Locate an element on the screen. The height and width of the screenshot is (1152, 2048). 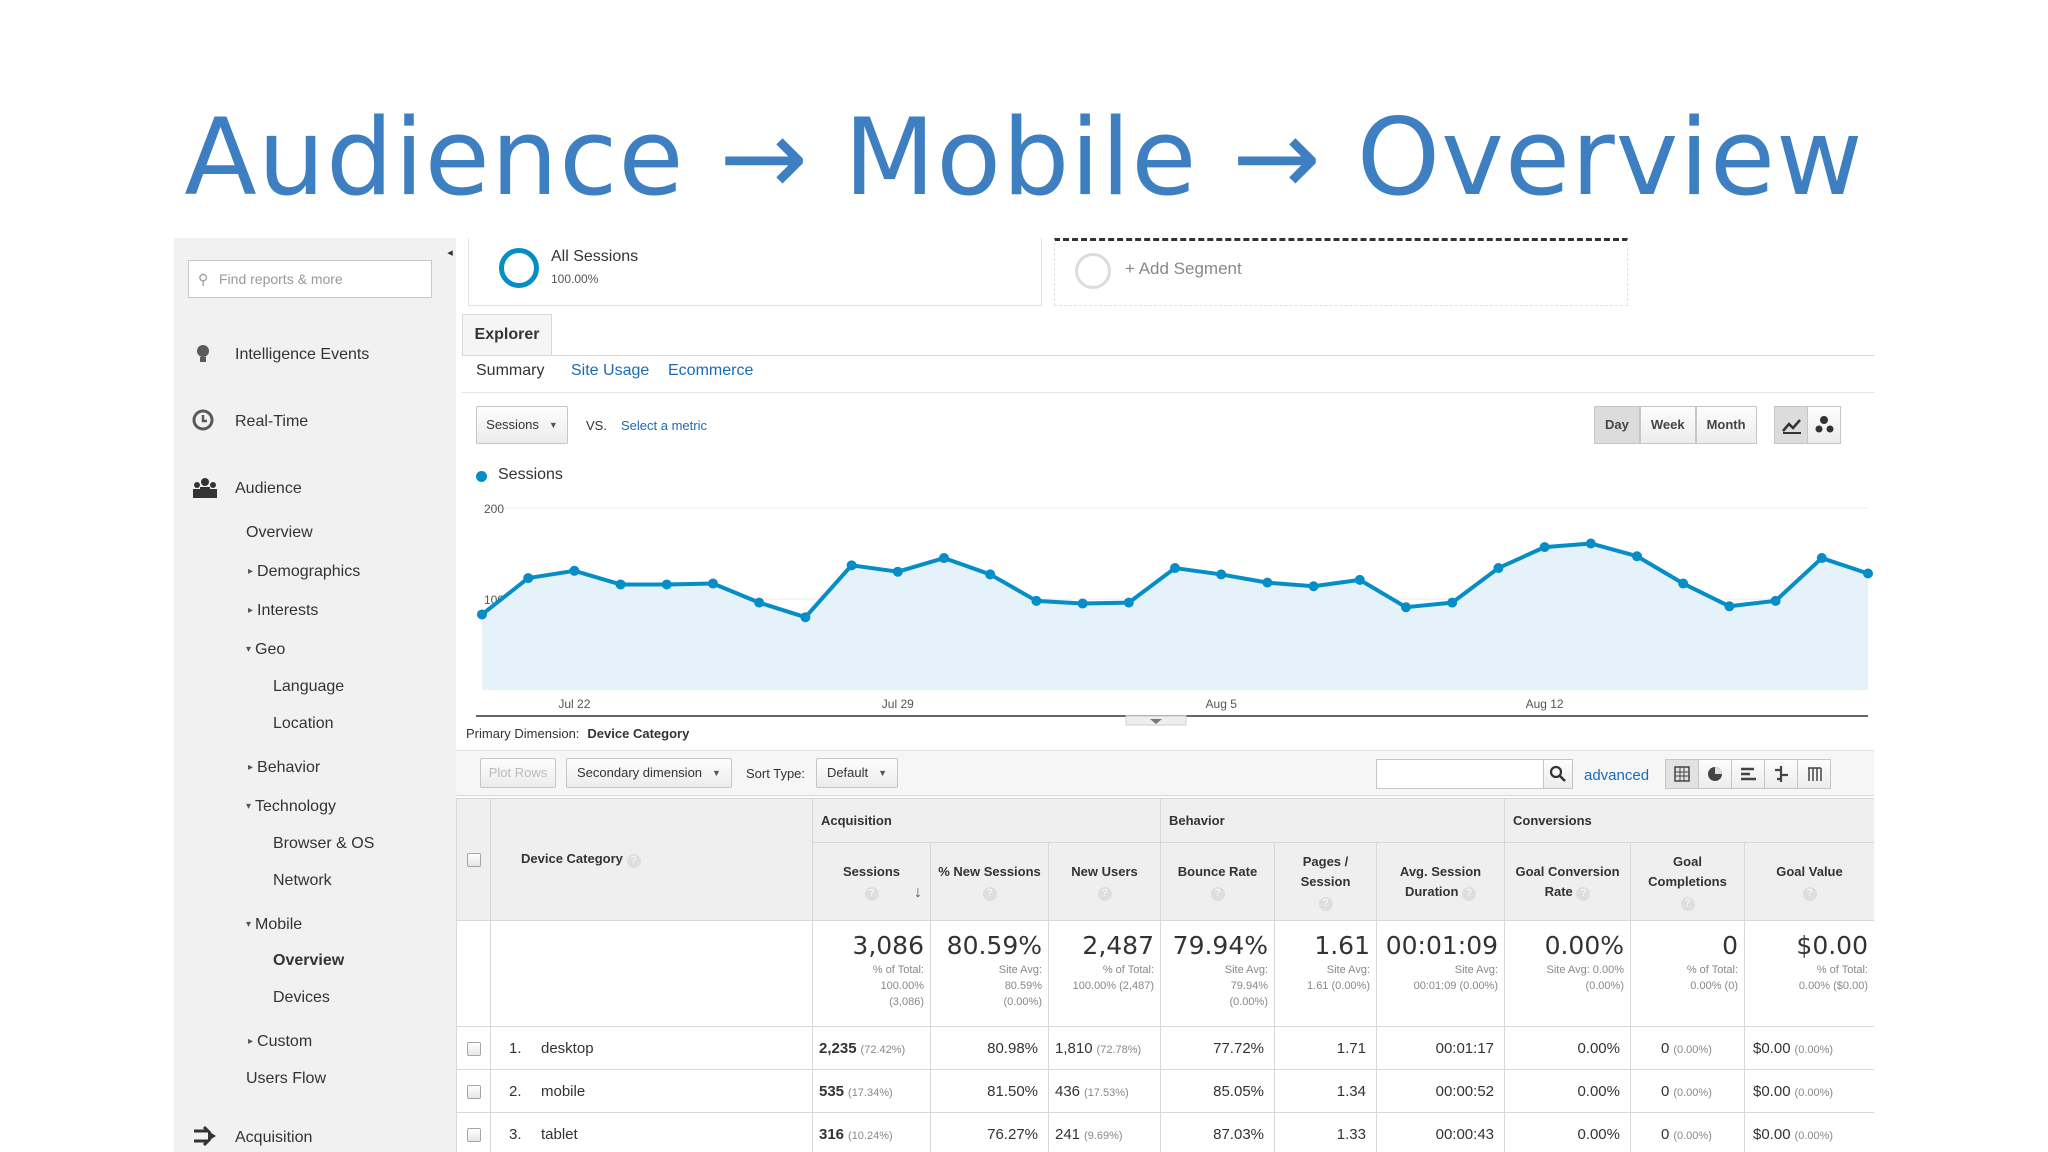
sidebar-item-geo: ▾ Geo is located at coordinates (266, 649).